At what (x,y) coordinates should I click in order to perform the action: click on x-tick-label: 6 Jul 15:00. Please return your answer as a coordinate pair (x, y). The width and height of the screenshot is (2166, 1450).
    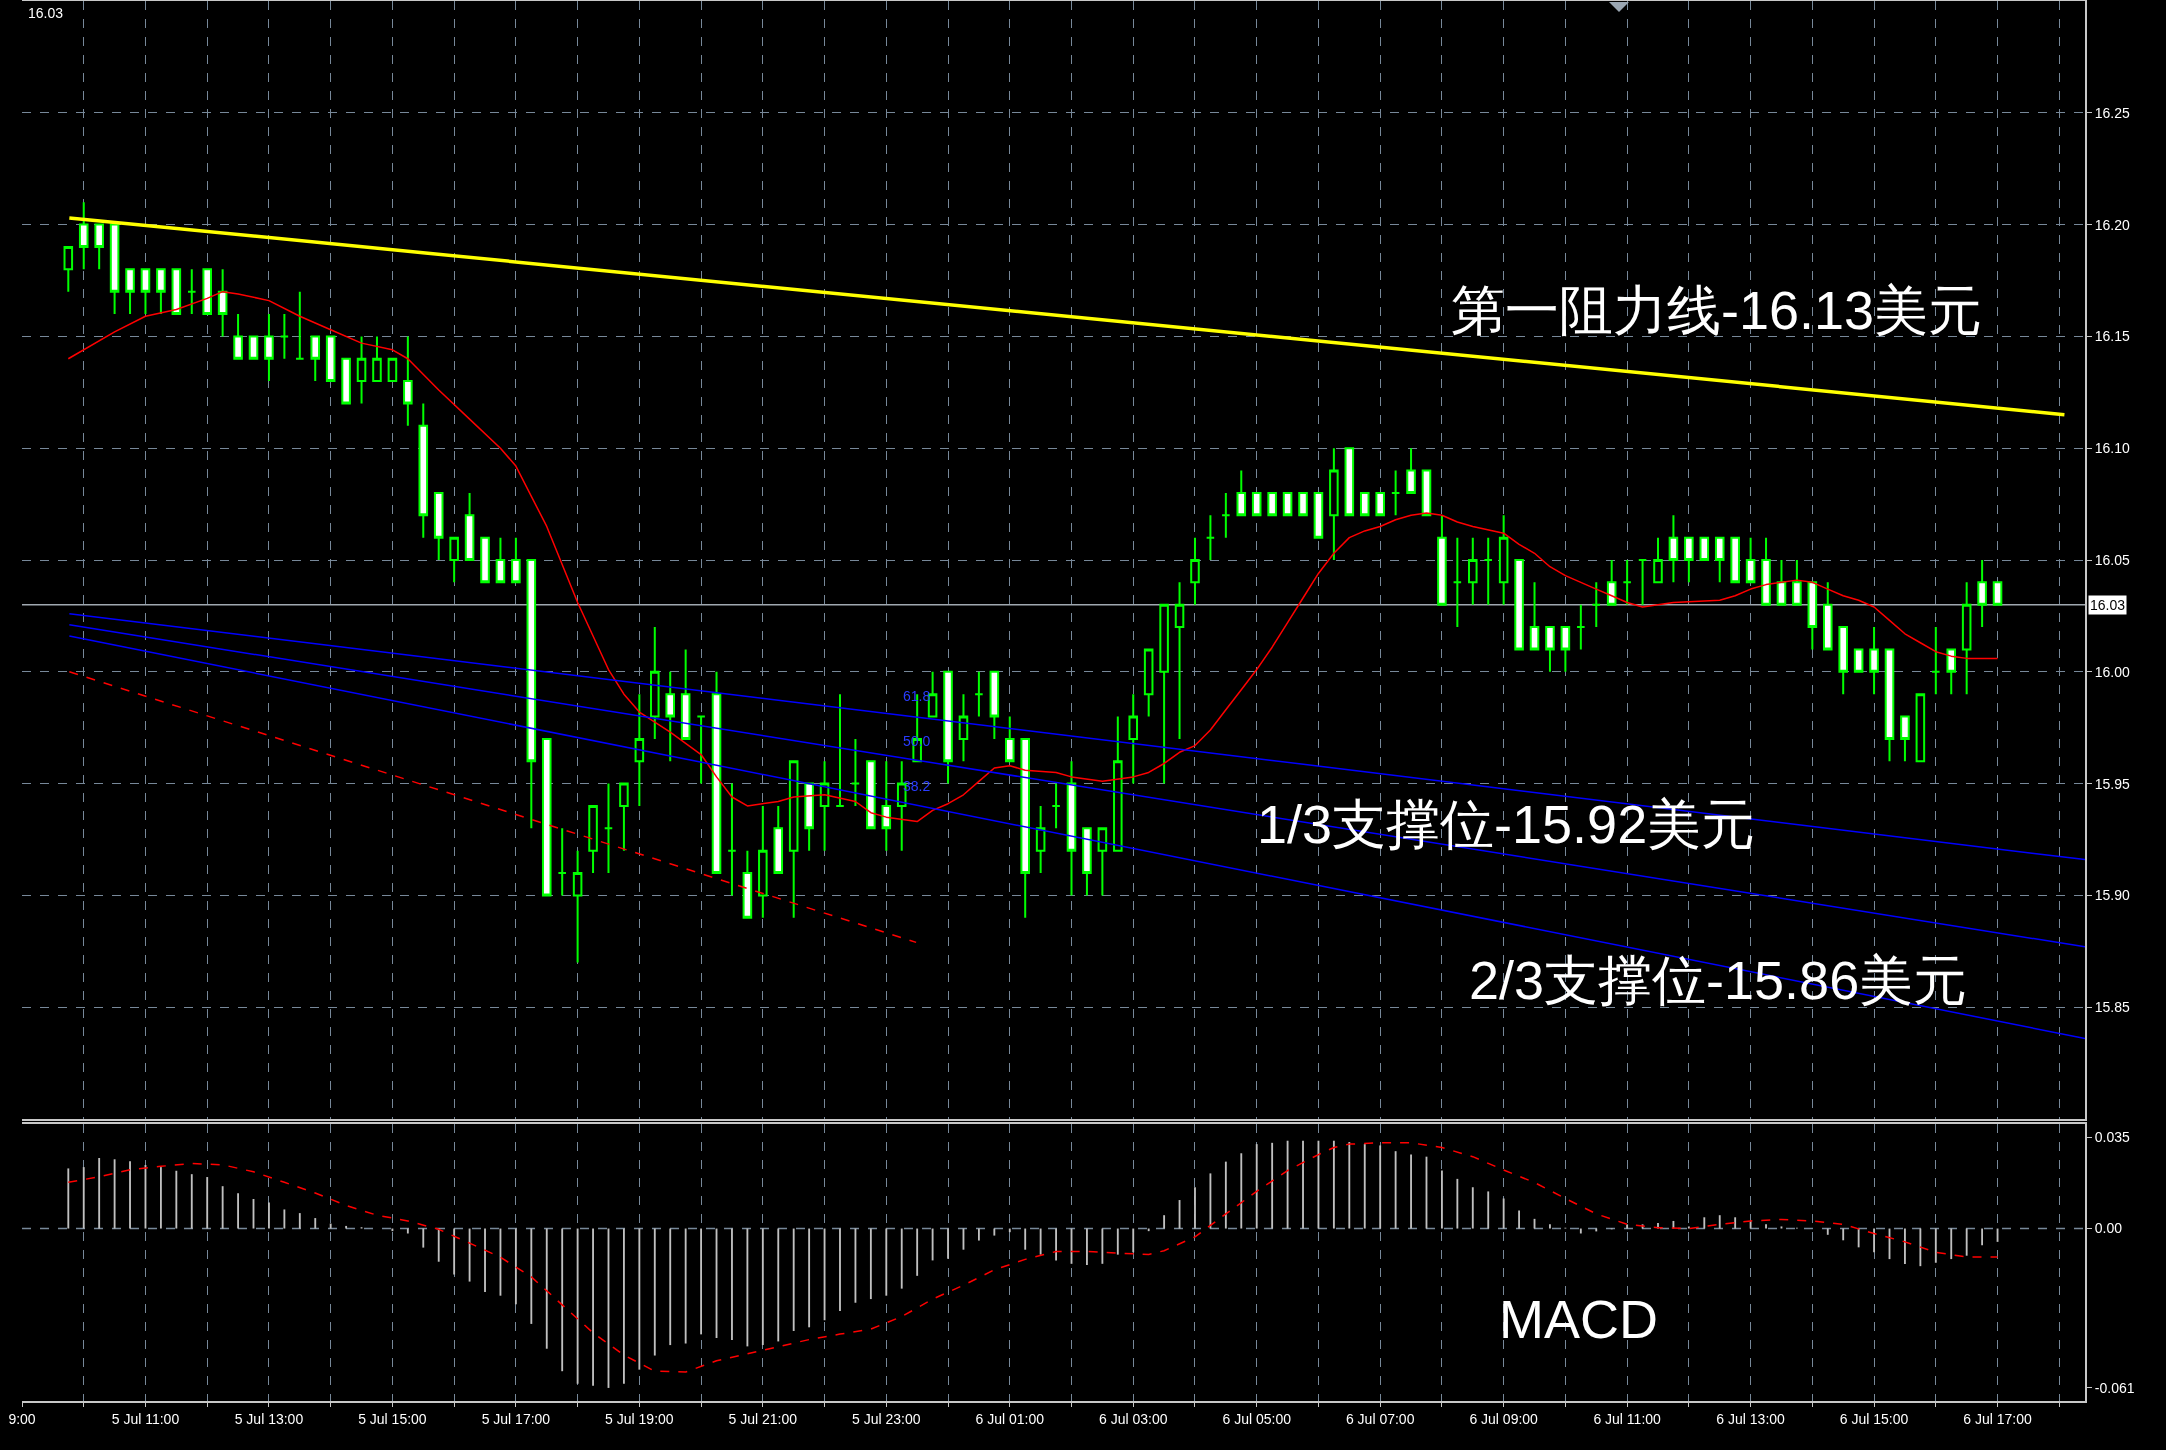
    Looking at the image, I should click on (1874, 1418).